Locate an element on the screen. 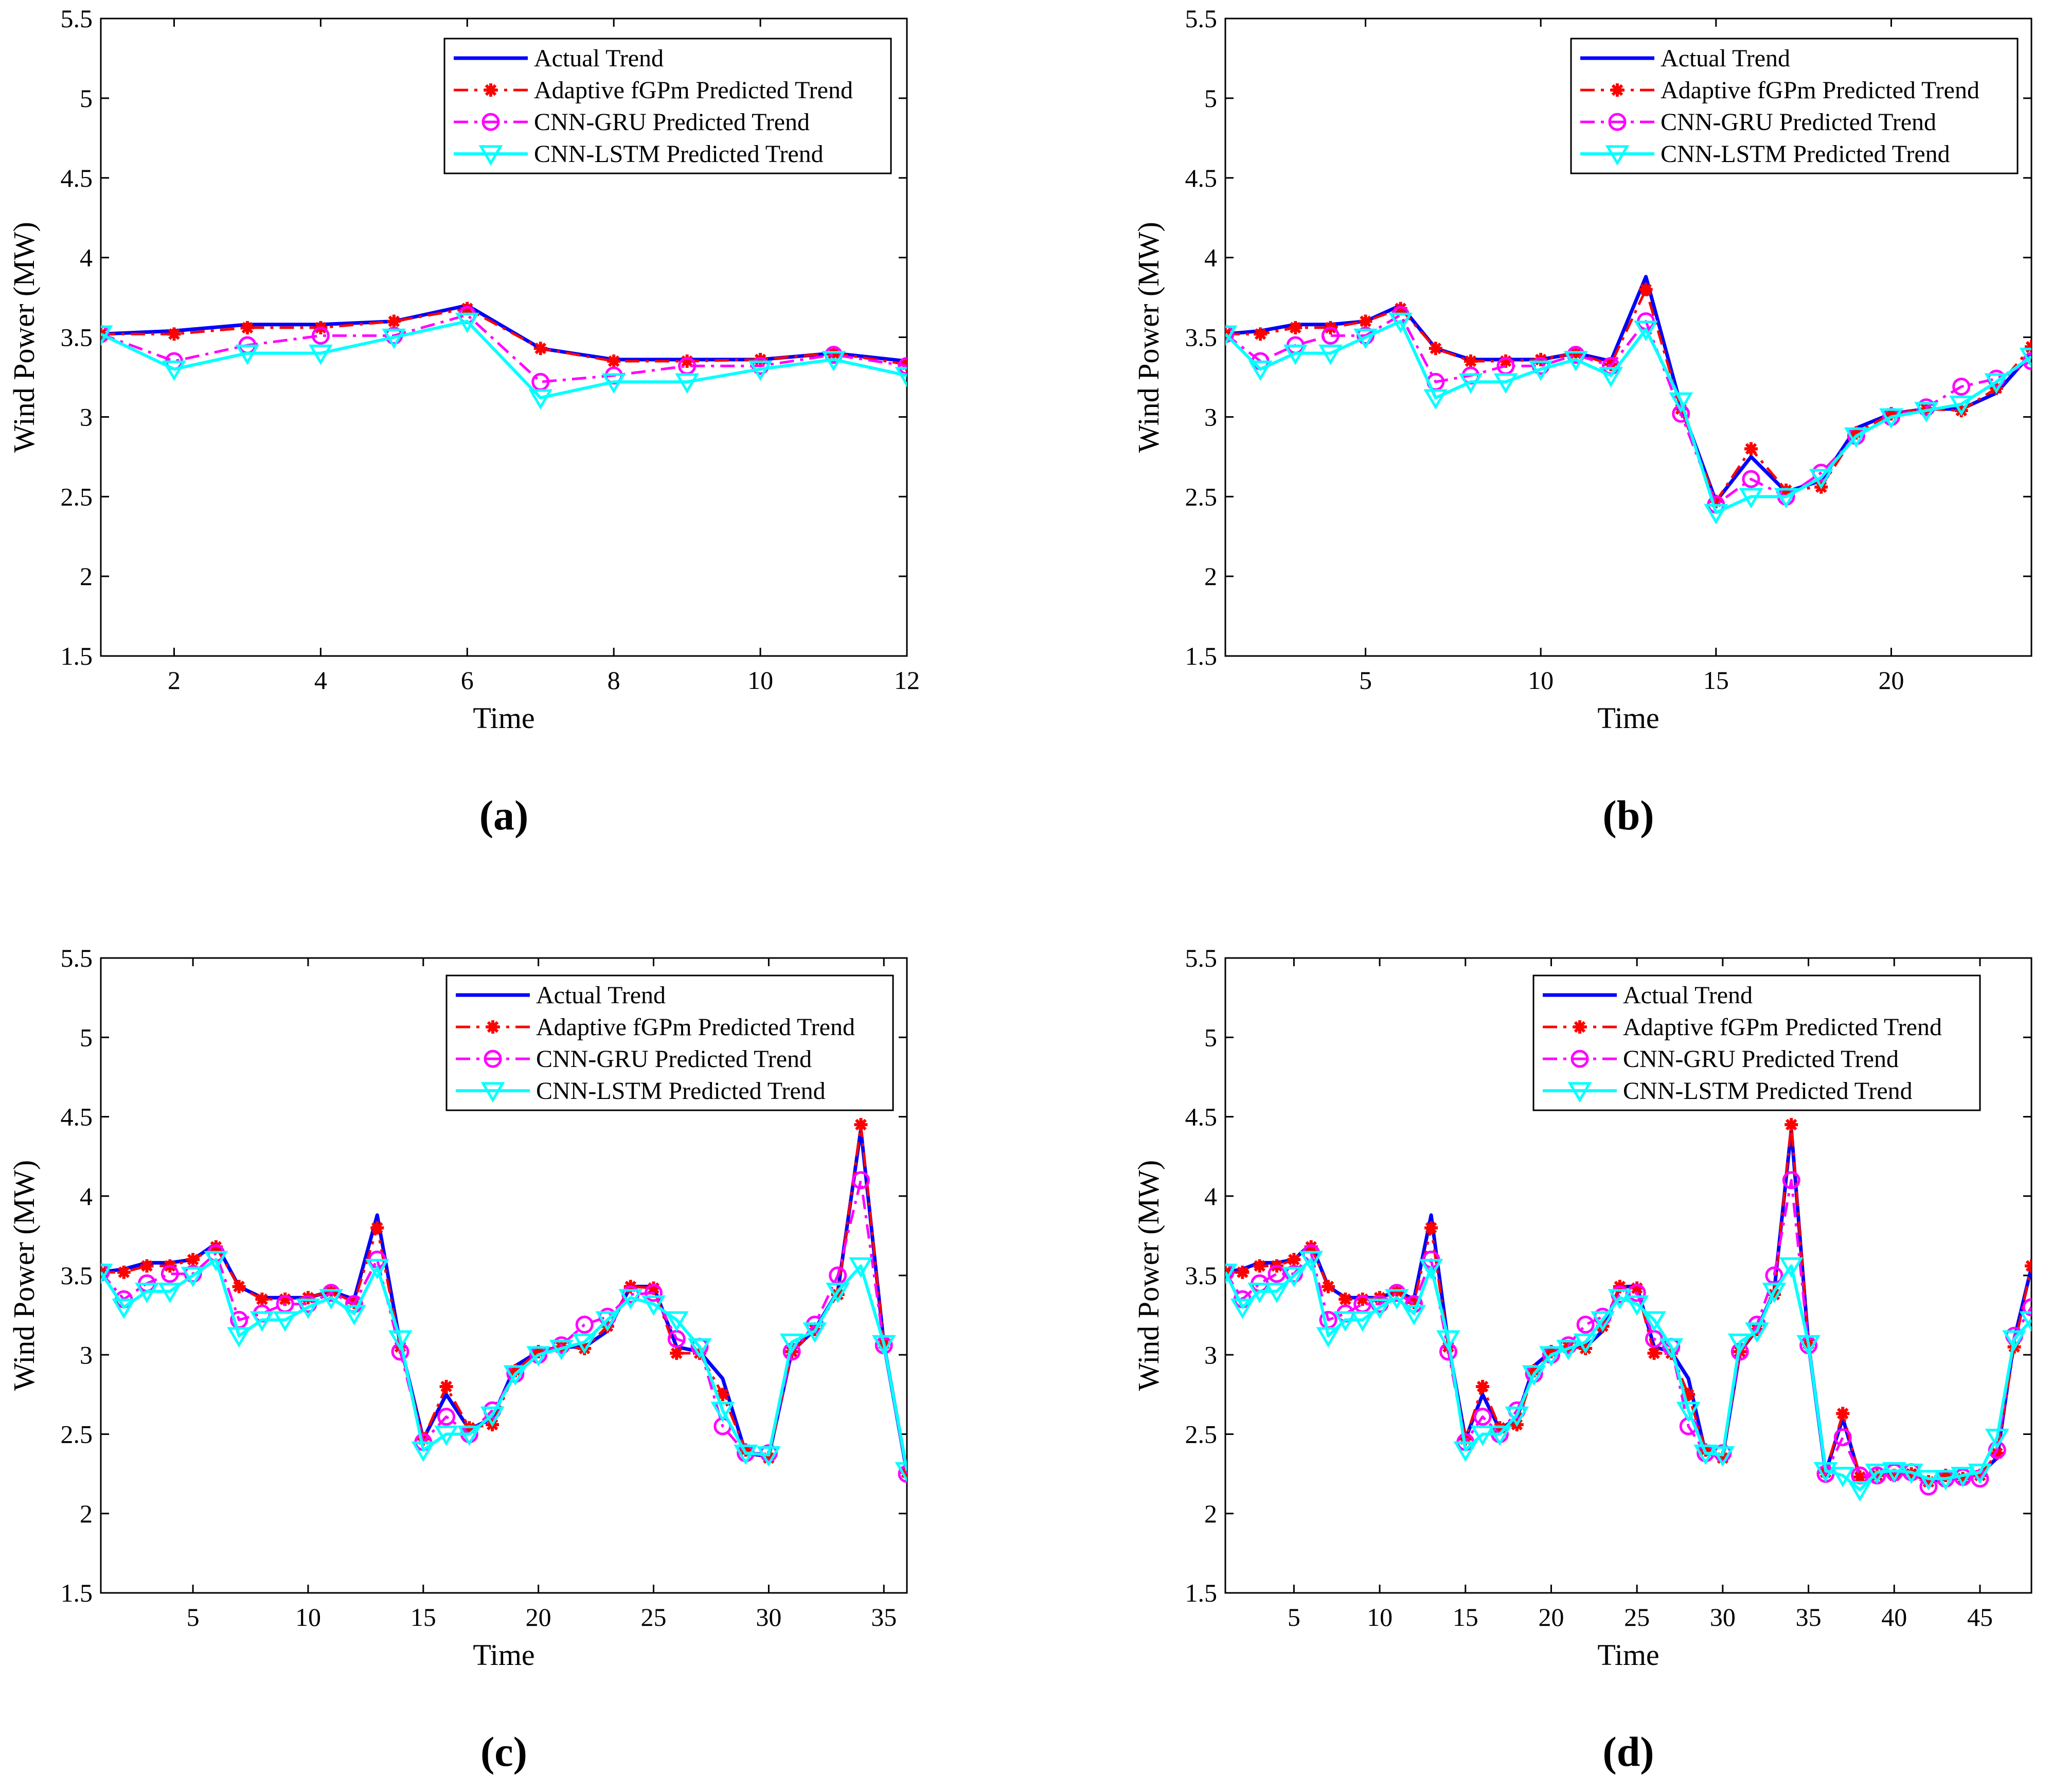  y-tick-label: 5 is located at coordinates (1210, 1037).